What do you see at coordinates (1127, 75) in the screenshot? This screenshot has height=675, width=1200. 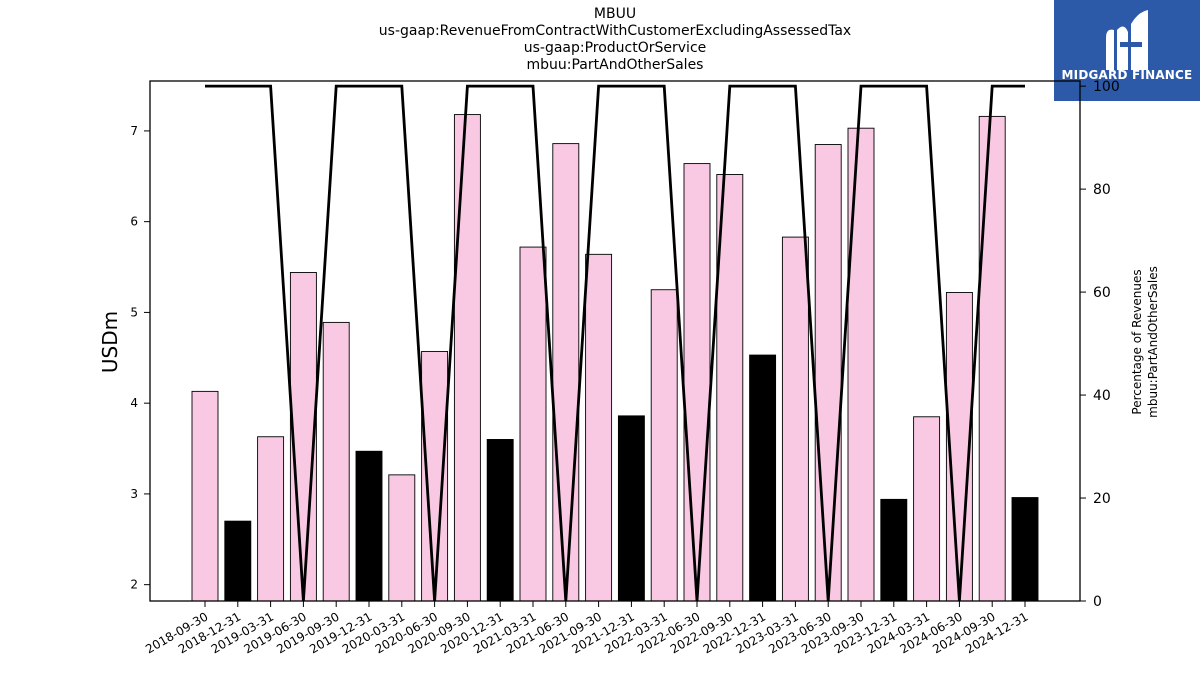 I see `logo-text: MIDGARD FINANCE` at bounding box center [1127, 75].